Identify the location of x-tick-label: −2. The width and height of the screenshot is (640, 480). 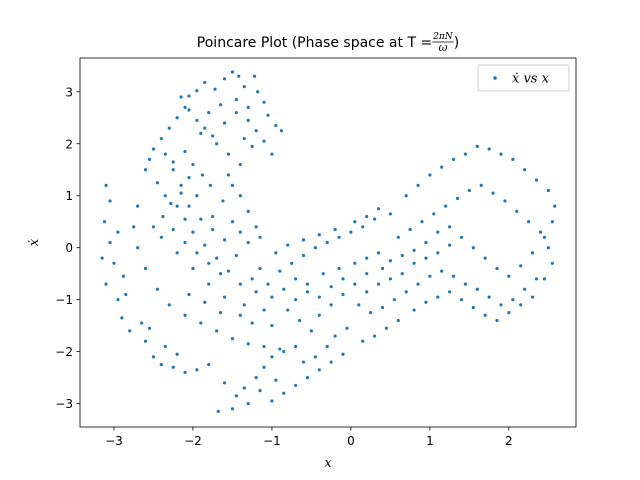
(193, 441).